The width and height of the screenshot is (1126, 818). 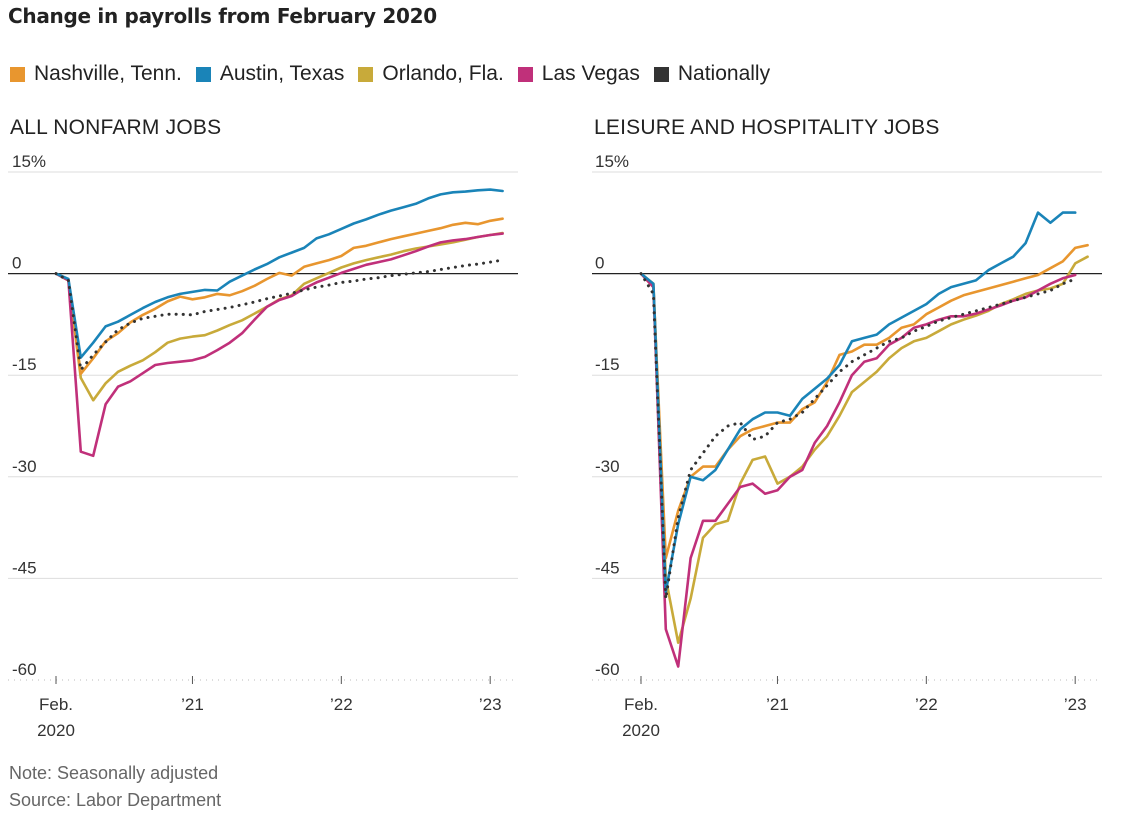 I want to click on panel-title-nonfarm: ALL NONFARM JOBS, so click(x=116, y=127).